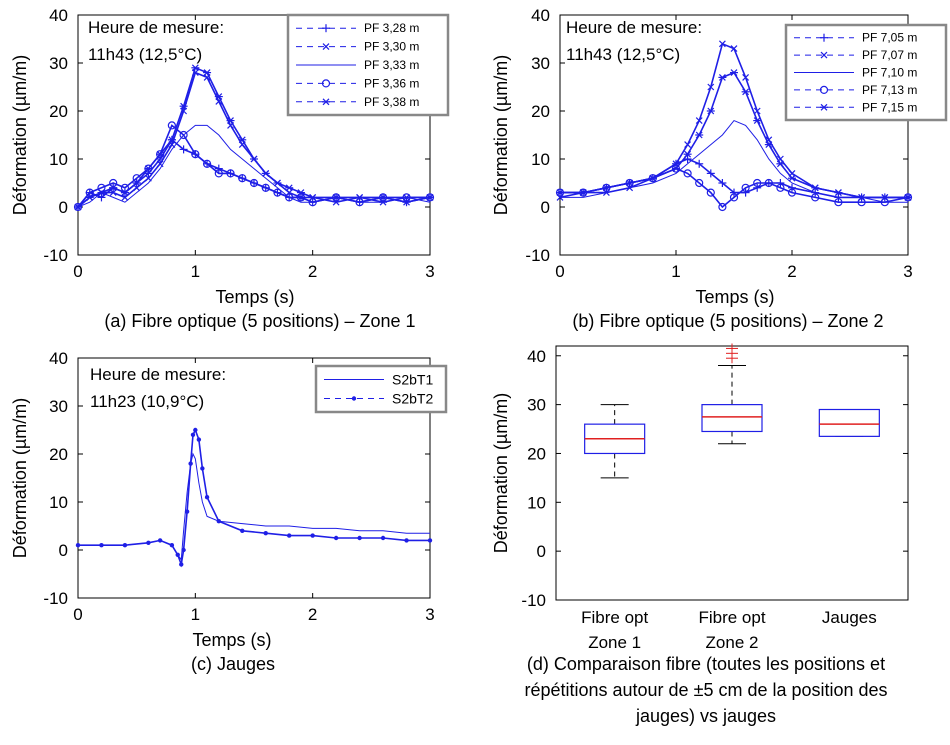  What do you see at coordinates (889, 38) in the screenshot?
I see `legend-label: PF 7,05 m` at bounding box center [889, 38].